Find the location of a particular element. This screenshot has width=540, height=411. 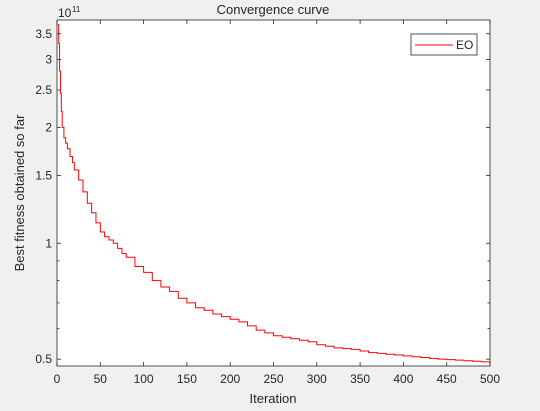

x-tick-label: 350 is located at coordinates (360, 379).